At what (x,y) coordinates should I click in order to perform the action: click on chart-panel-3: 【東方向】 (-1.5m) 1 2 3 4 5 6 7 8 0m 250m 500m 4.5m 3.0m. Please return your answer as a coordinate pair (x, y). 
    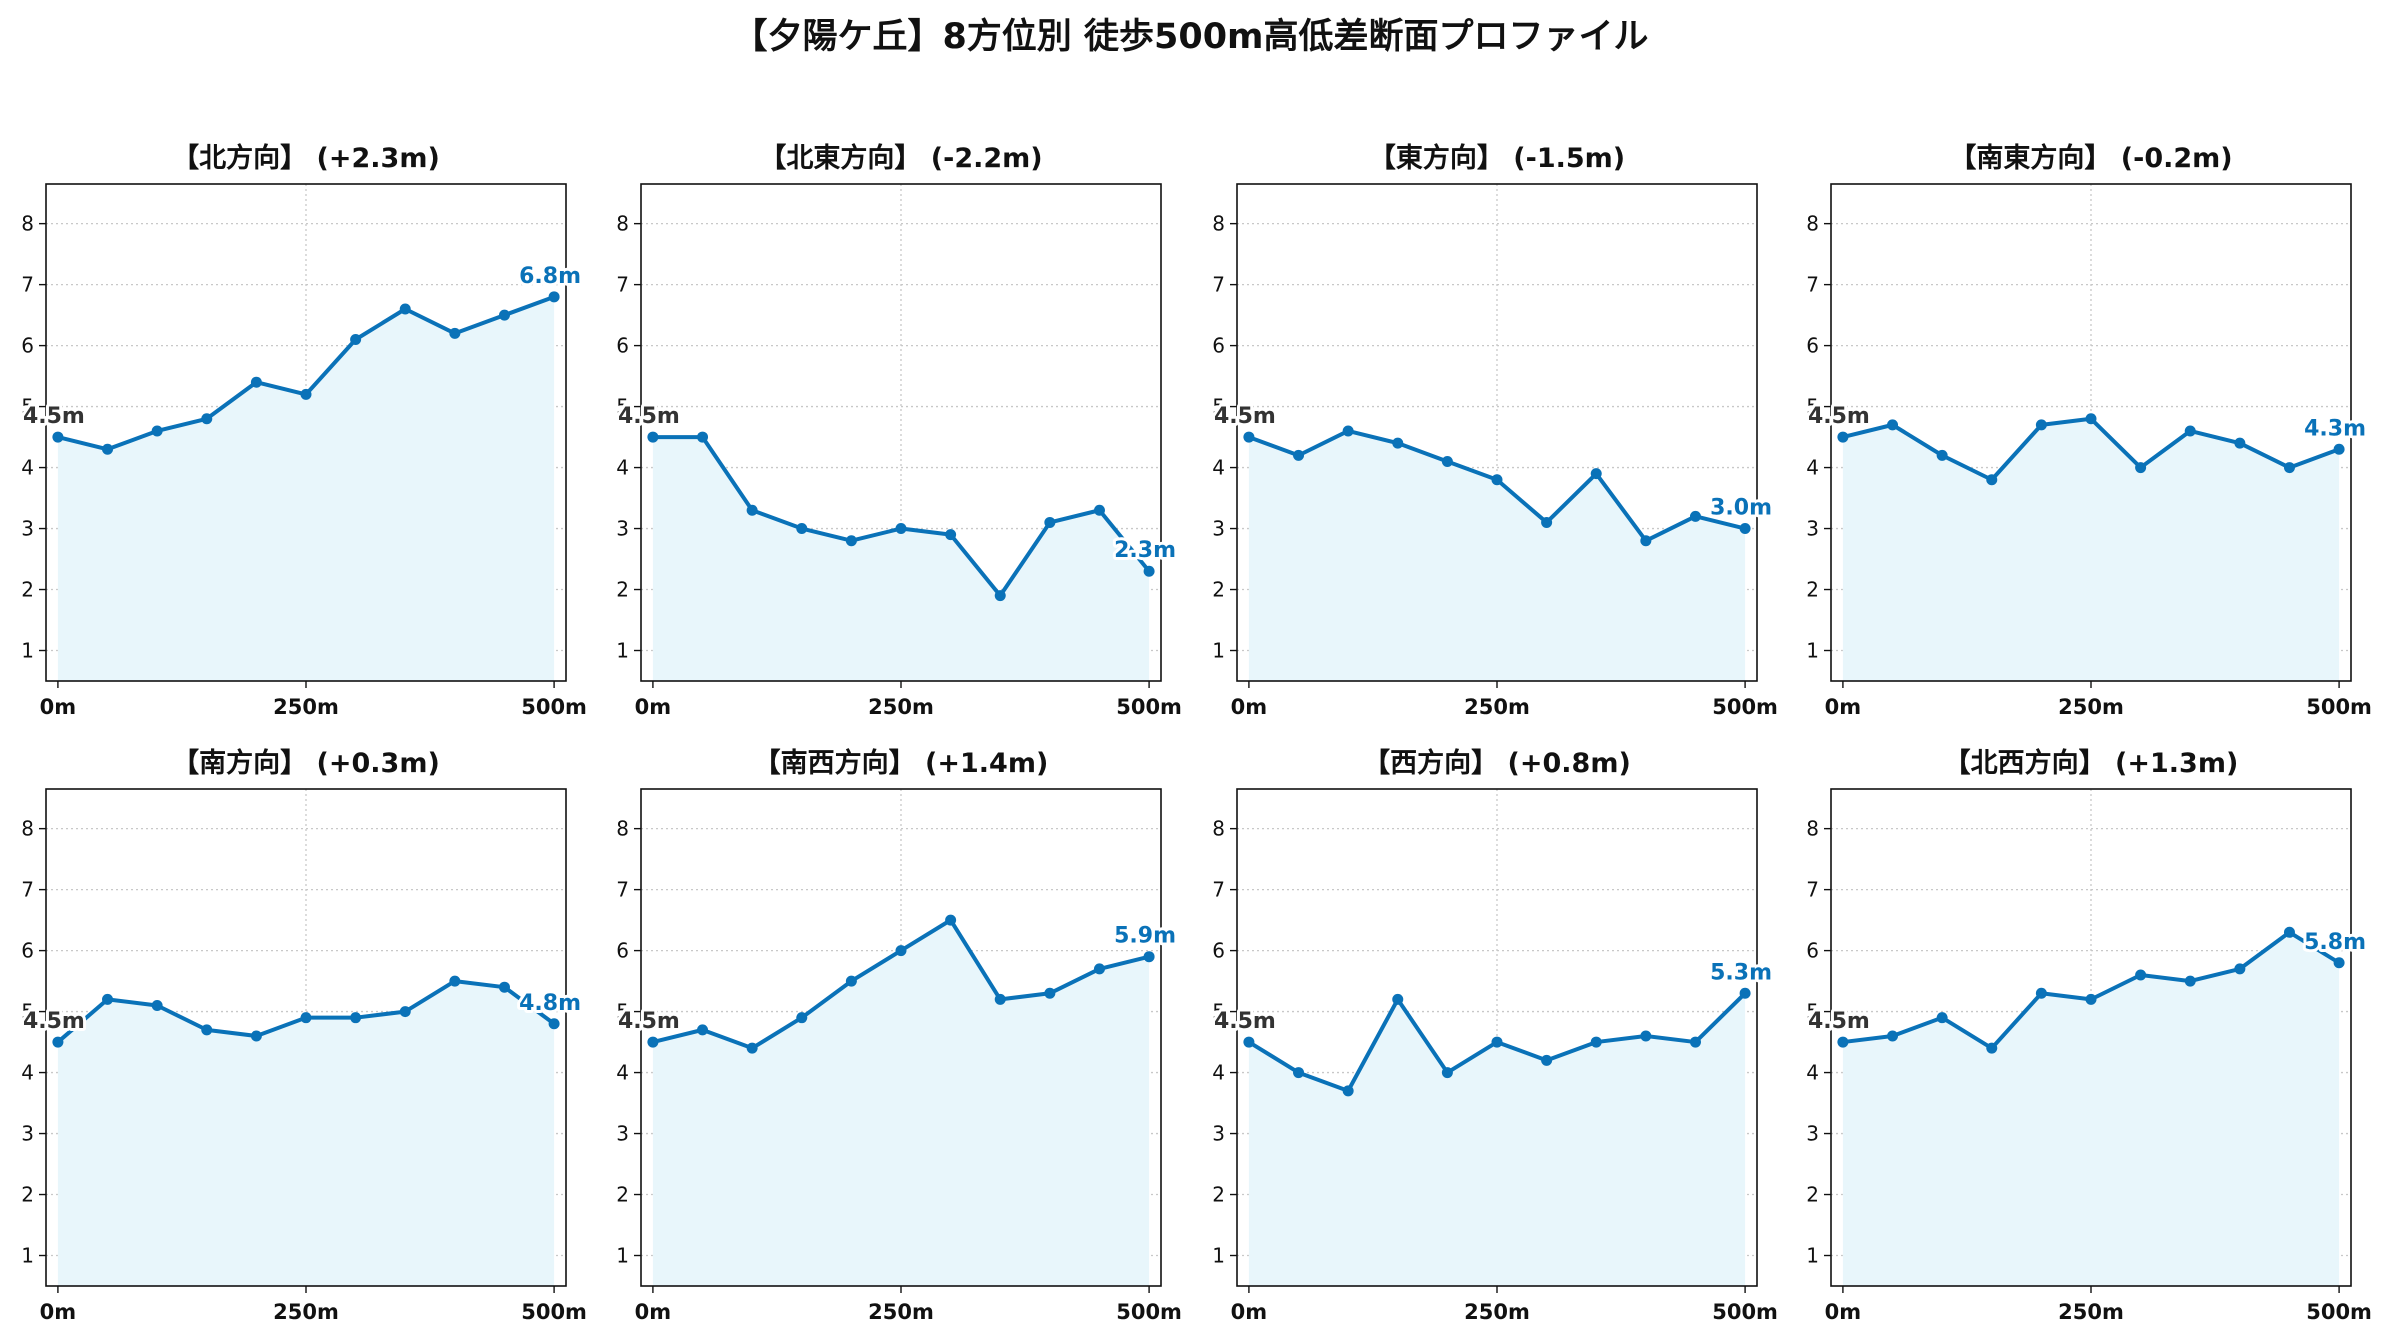
    Looking at the image, I should click on (1494, 430).